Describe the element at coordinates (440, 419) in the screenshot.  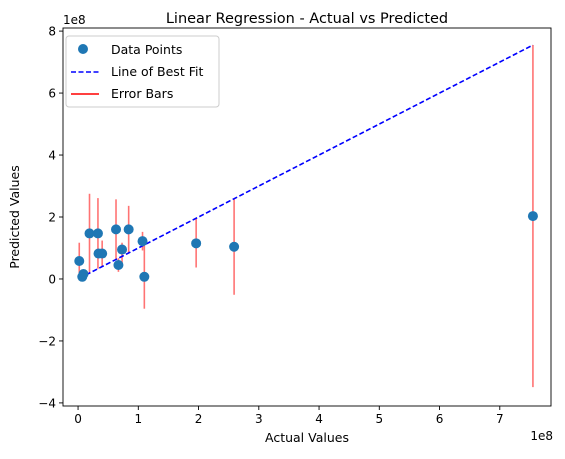
I see `x-tick-label: 6` at that location.